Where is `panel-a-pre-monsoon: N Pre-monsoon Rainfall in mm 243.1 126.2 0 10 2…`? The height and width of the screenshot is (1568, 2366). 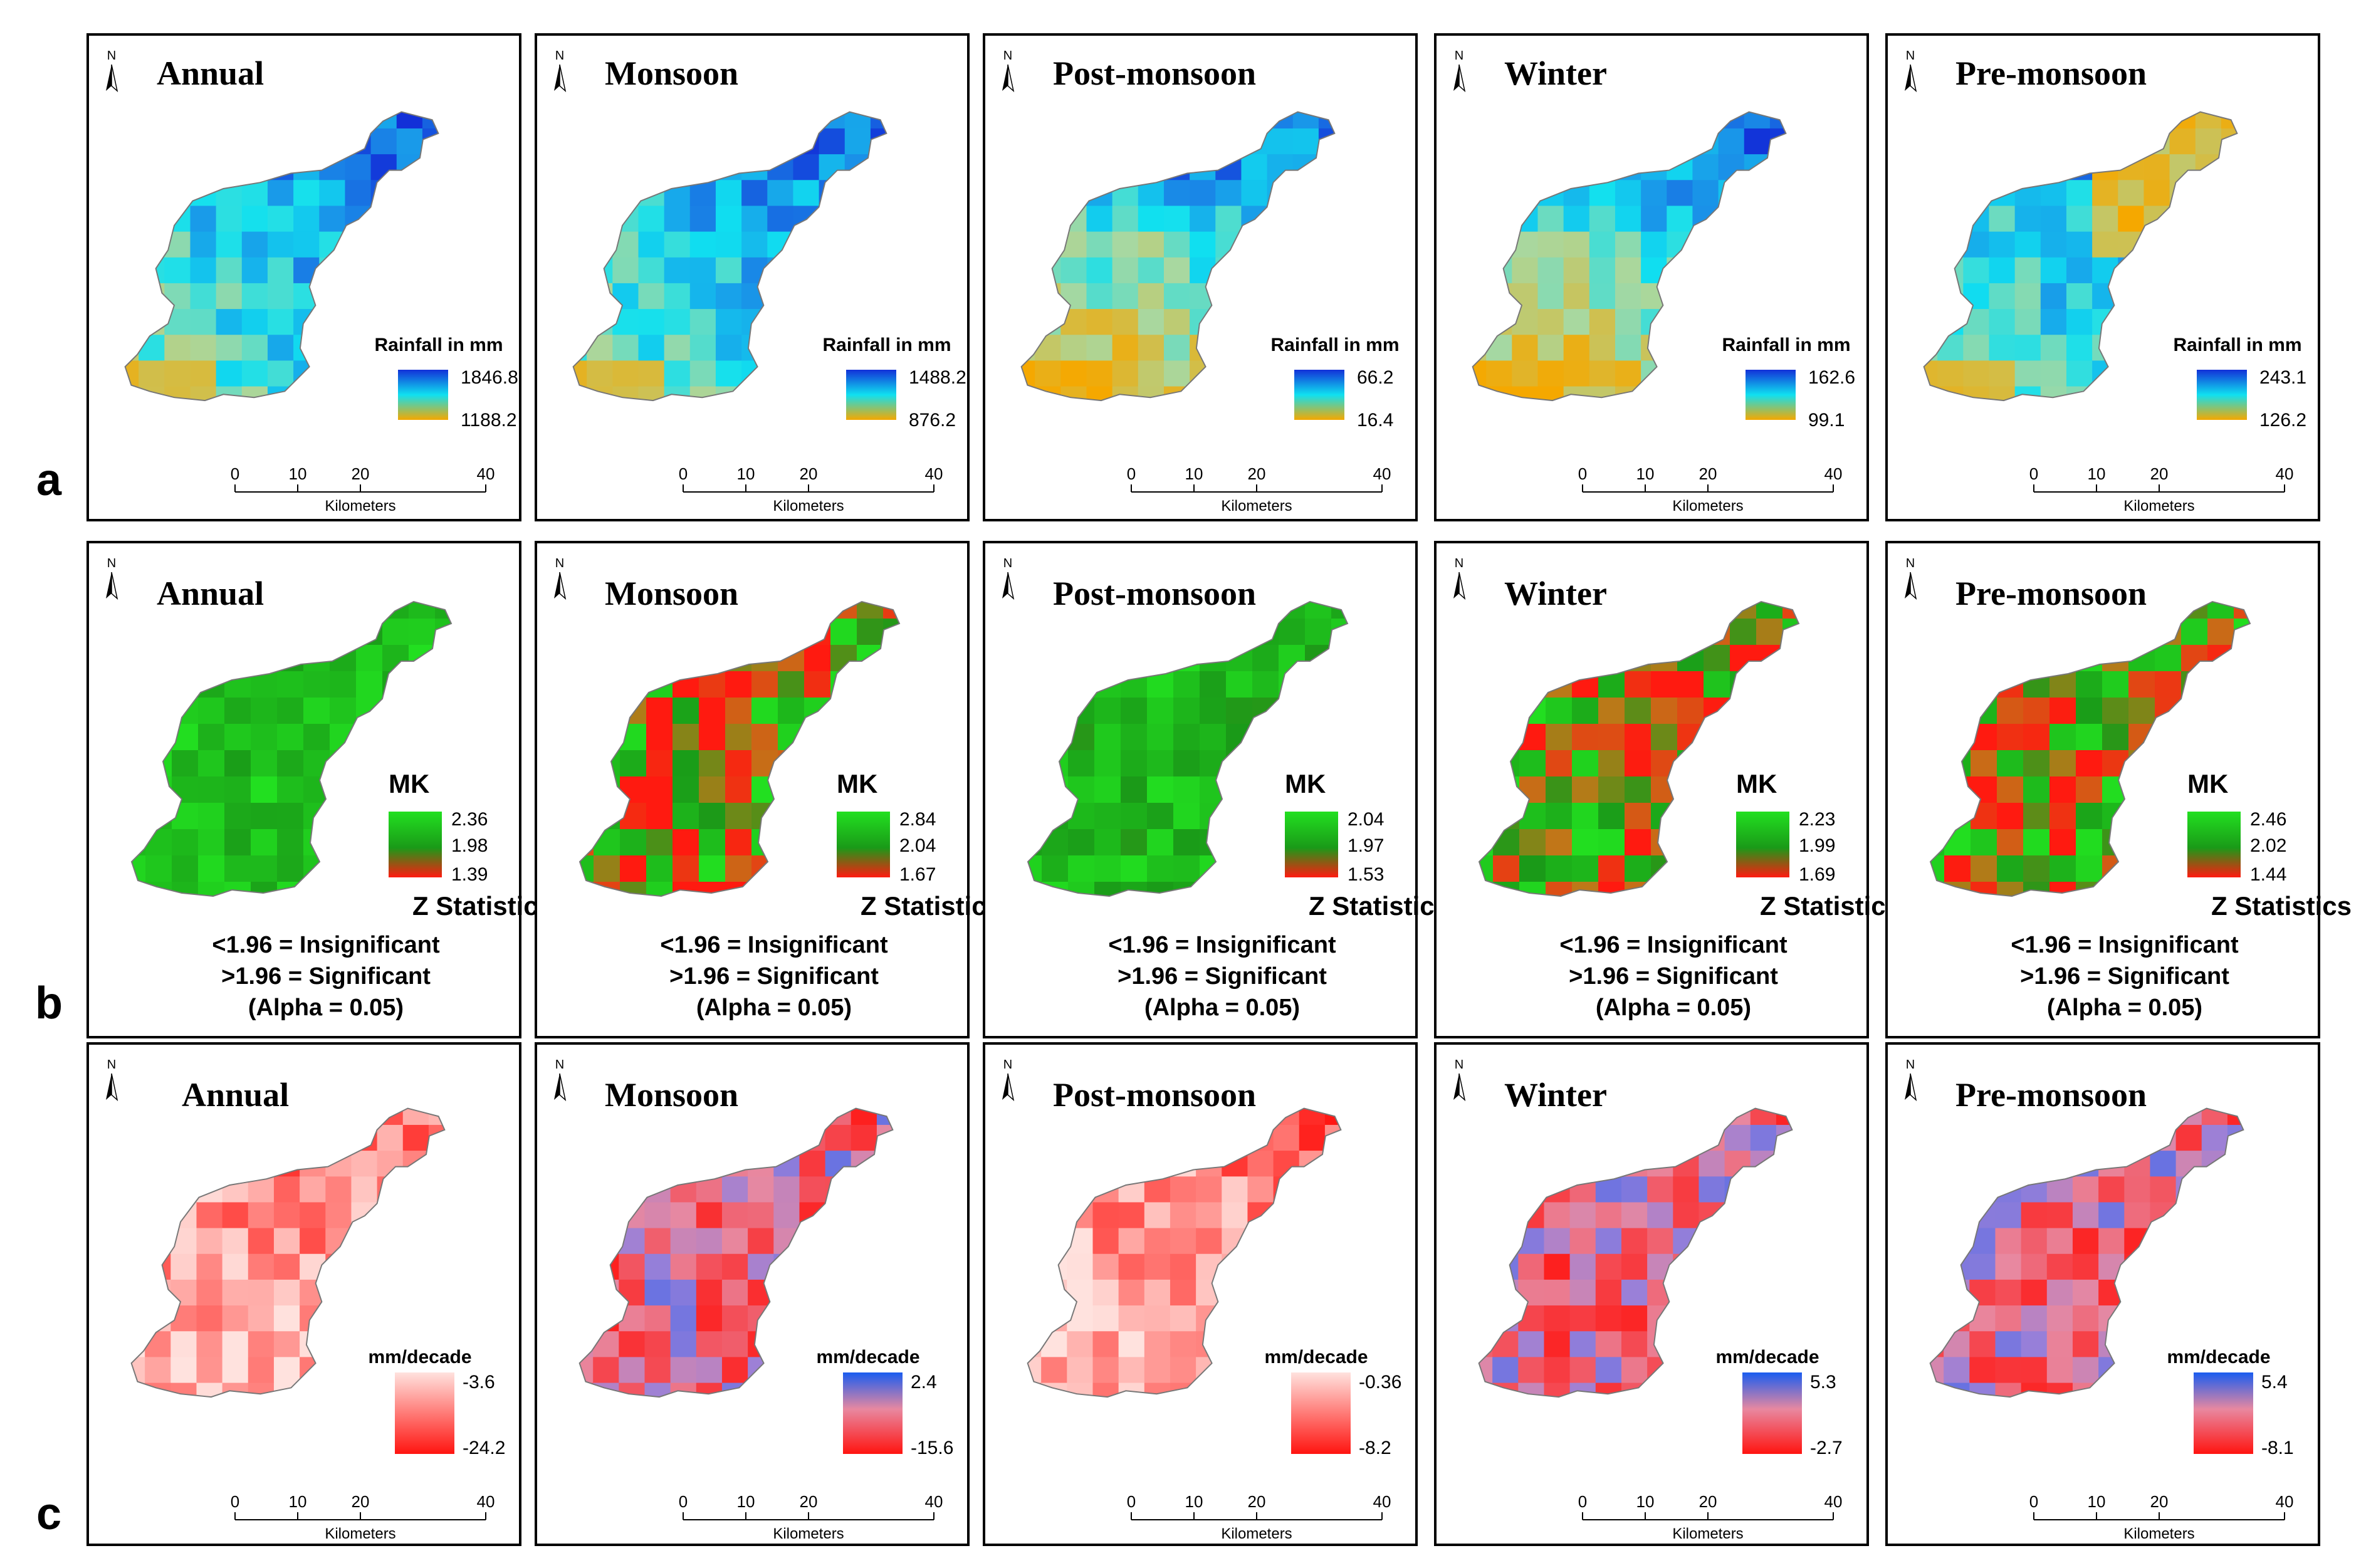
panel-a-pre-monsoon: N Pre-monsoon Rainfall in mm 243.1 126.2 0 10 2… is located at coordinates (2102, 277).